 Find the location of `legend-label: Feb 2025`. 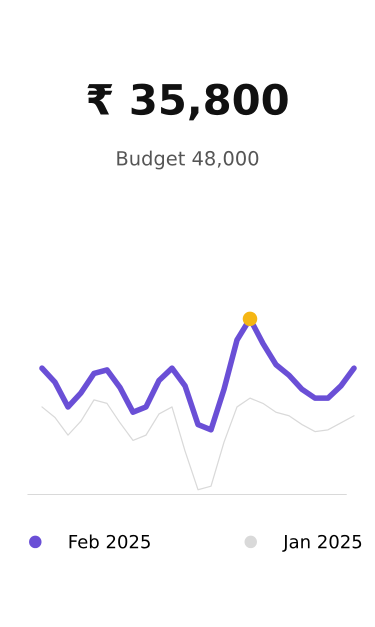

legend-label: Feb 2025 is located at coordinates (110, 541).